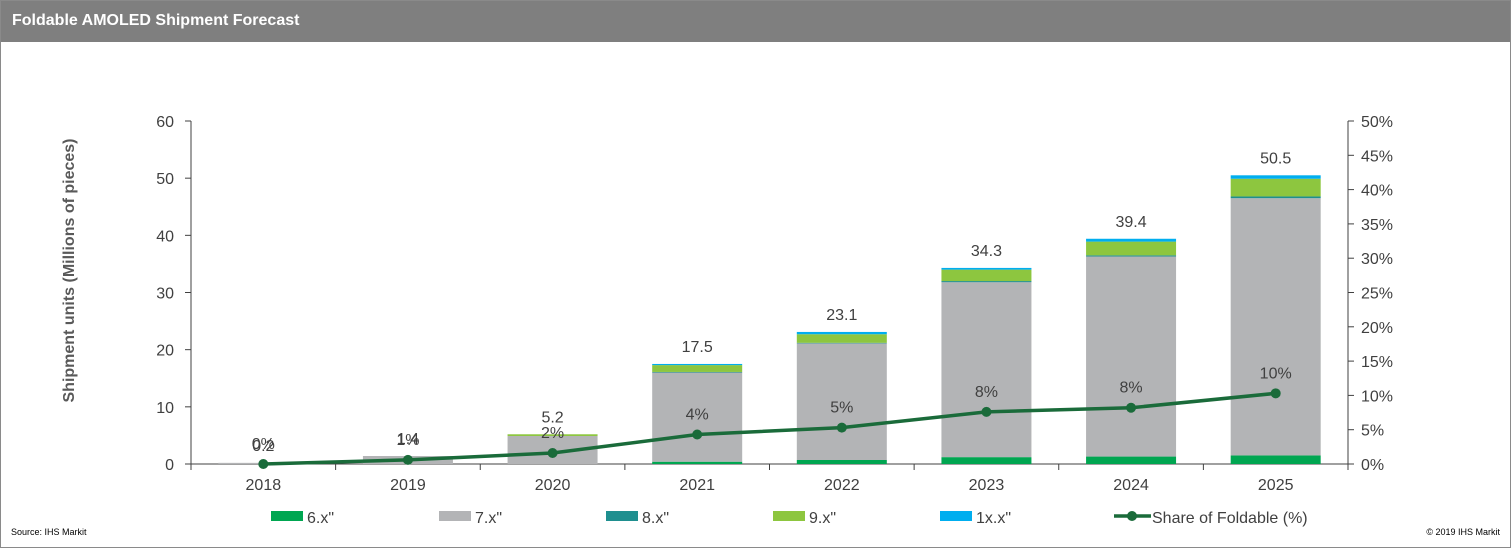 The width and height of the screenshot is (1511, 548). Describe the element at coordinates (165, 408) in the screenshot. I see `y-tick-label: 10` at that location.